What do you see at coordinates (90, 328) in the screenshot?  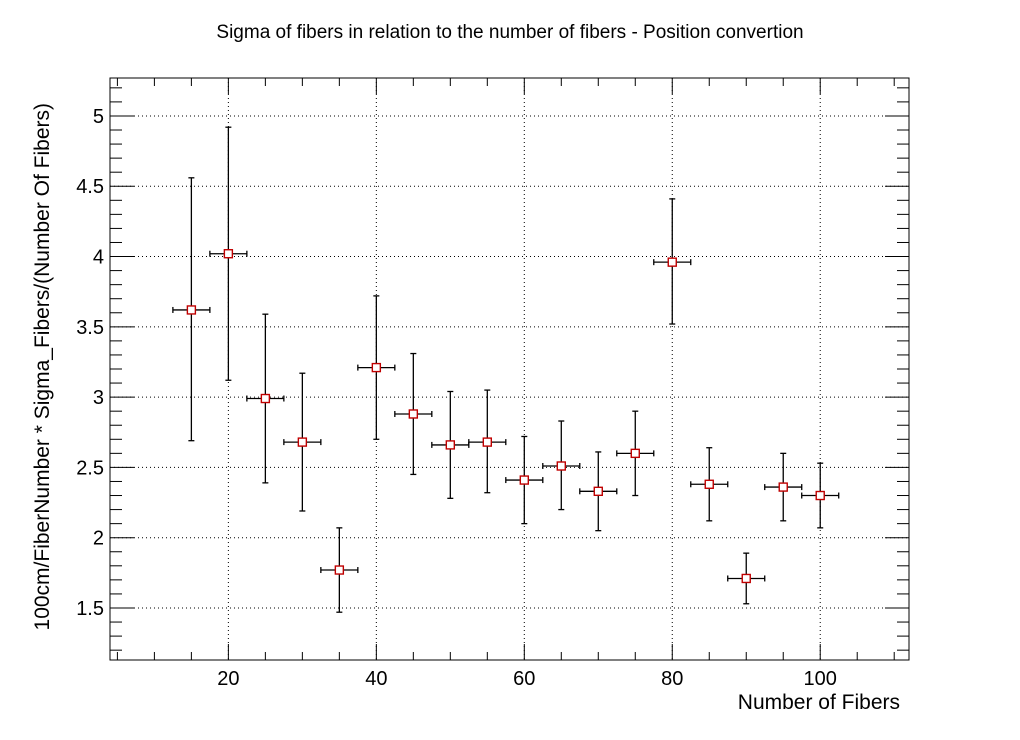 I see `y-tick-label: 3.5` at bounding box center [90, 328].